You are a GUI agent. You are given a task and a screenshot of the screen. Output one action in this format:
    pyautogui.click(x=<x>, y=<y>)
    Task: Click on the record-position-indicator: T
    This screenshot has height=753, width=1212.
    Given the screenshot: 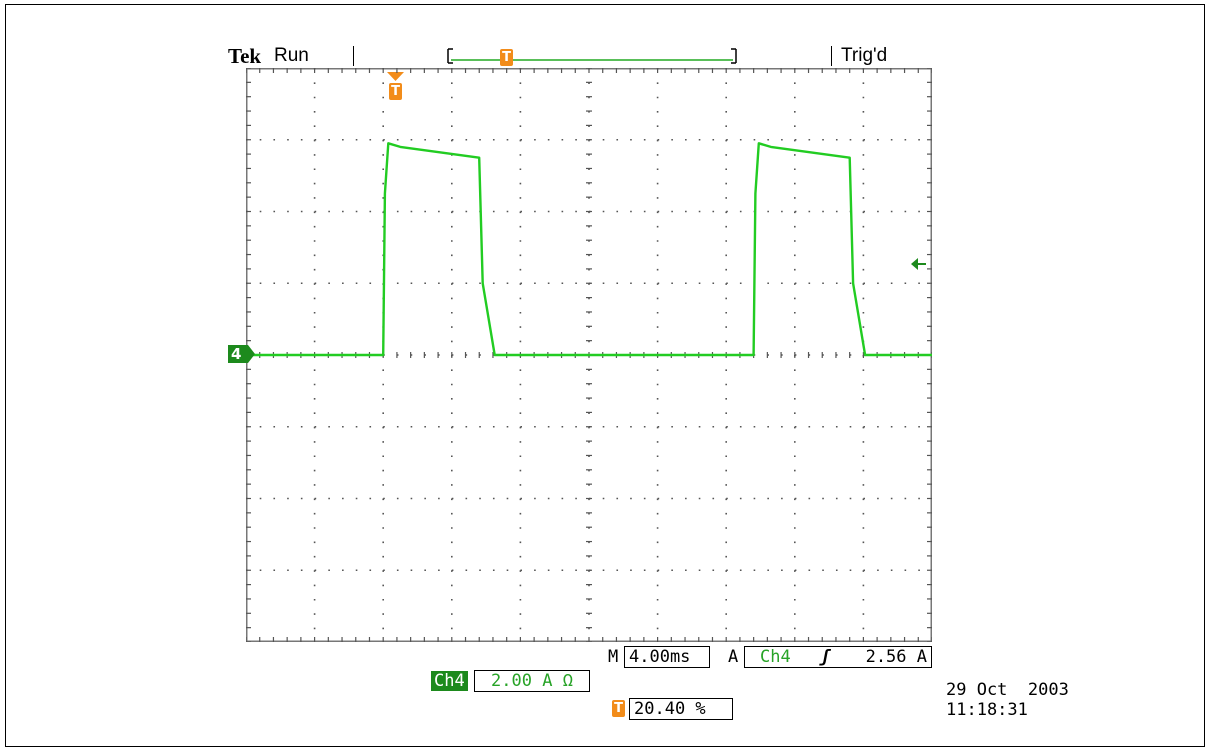 What is the action you would take?
    pyautogui.click(x=592, y=56)
    